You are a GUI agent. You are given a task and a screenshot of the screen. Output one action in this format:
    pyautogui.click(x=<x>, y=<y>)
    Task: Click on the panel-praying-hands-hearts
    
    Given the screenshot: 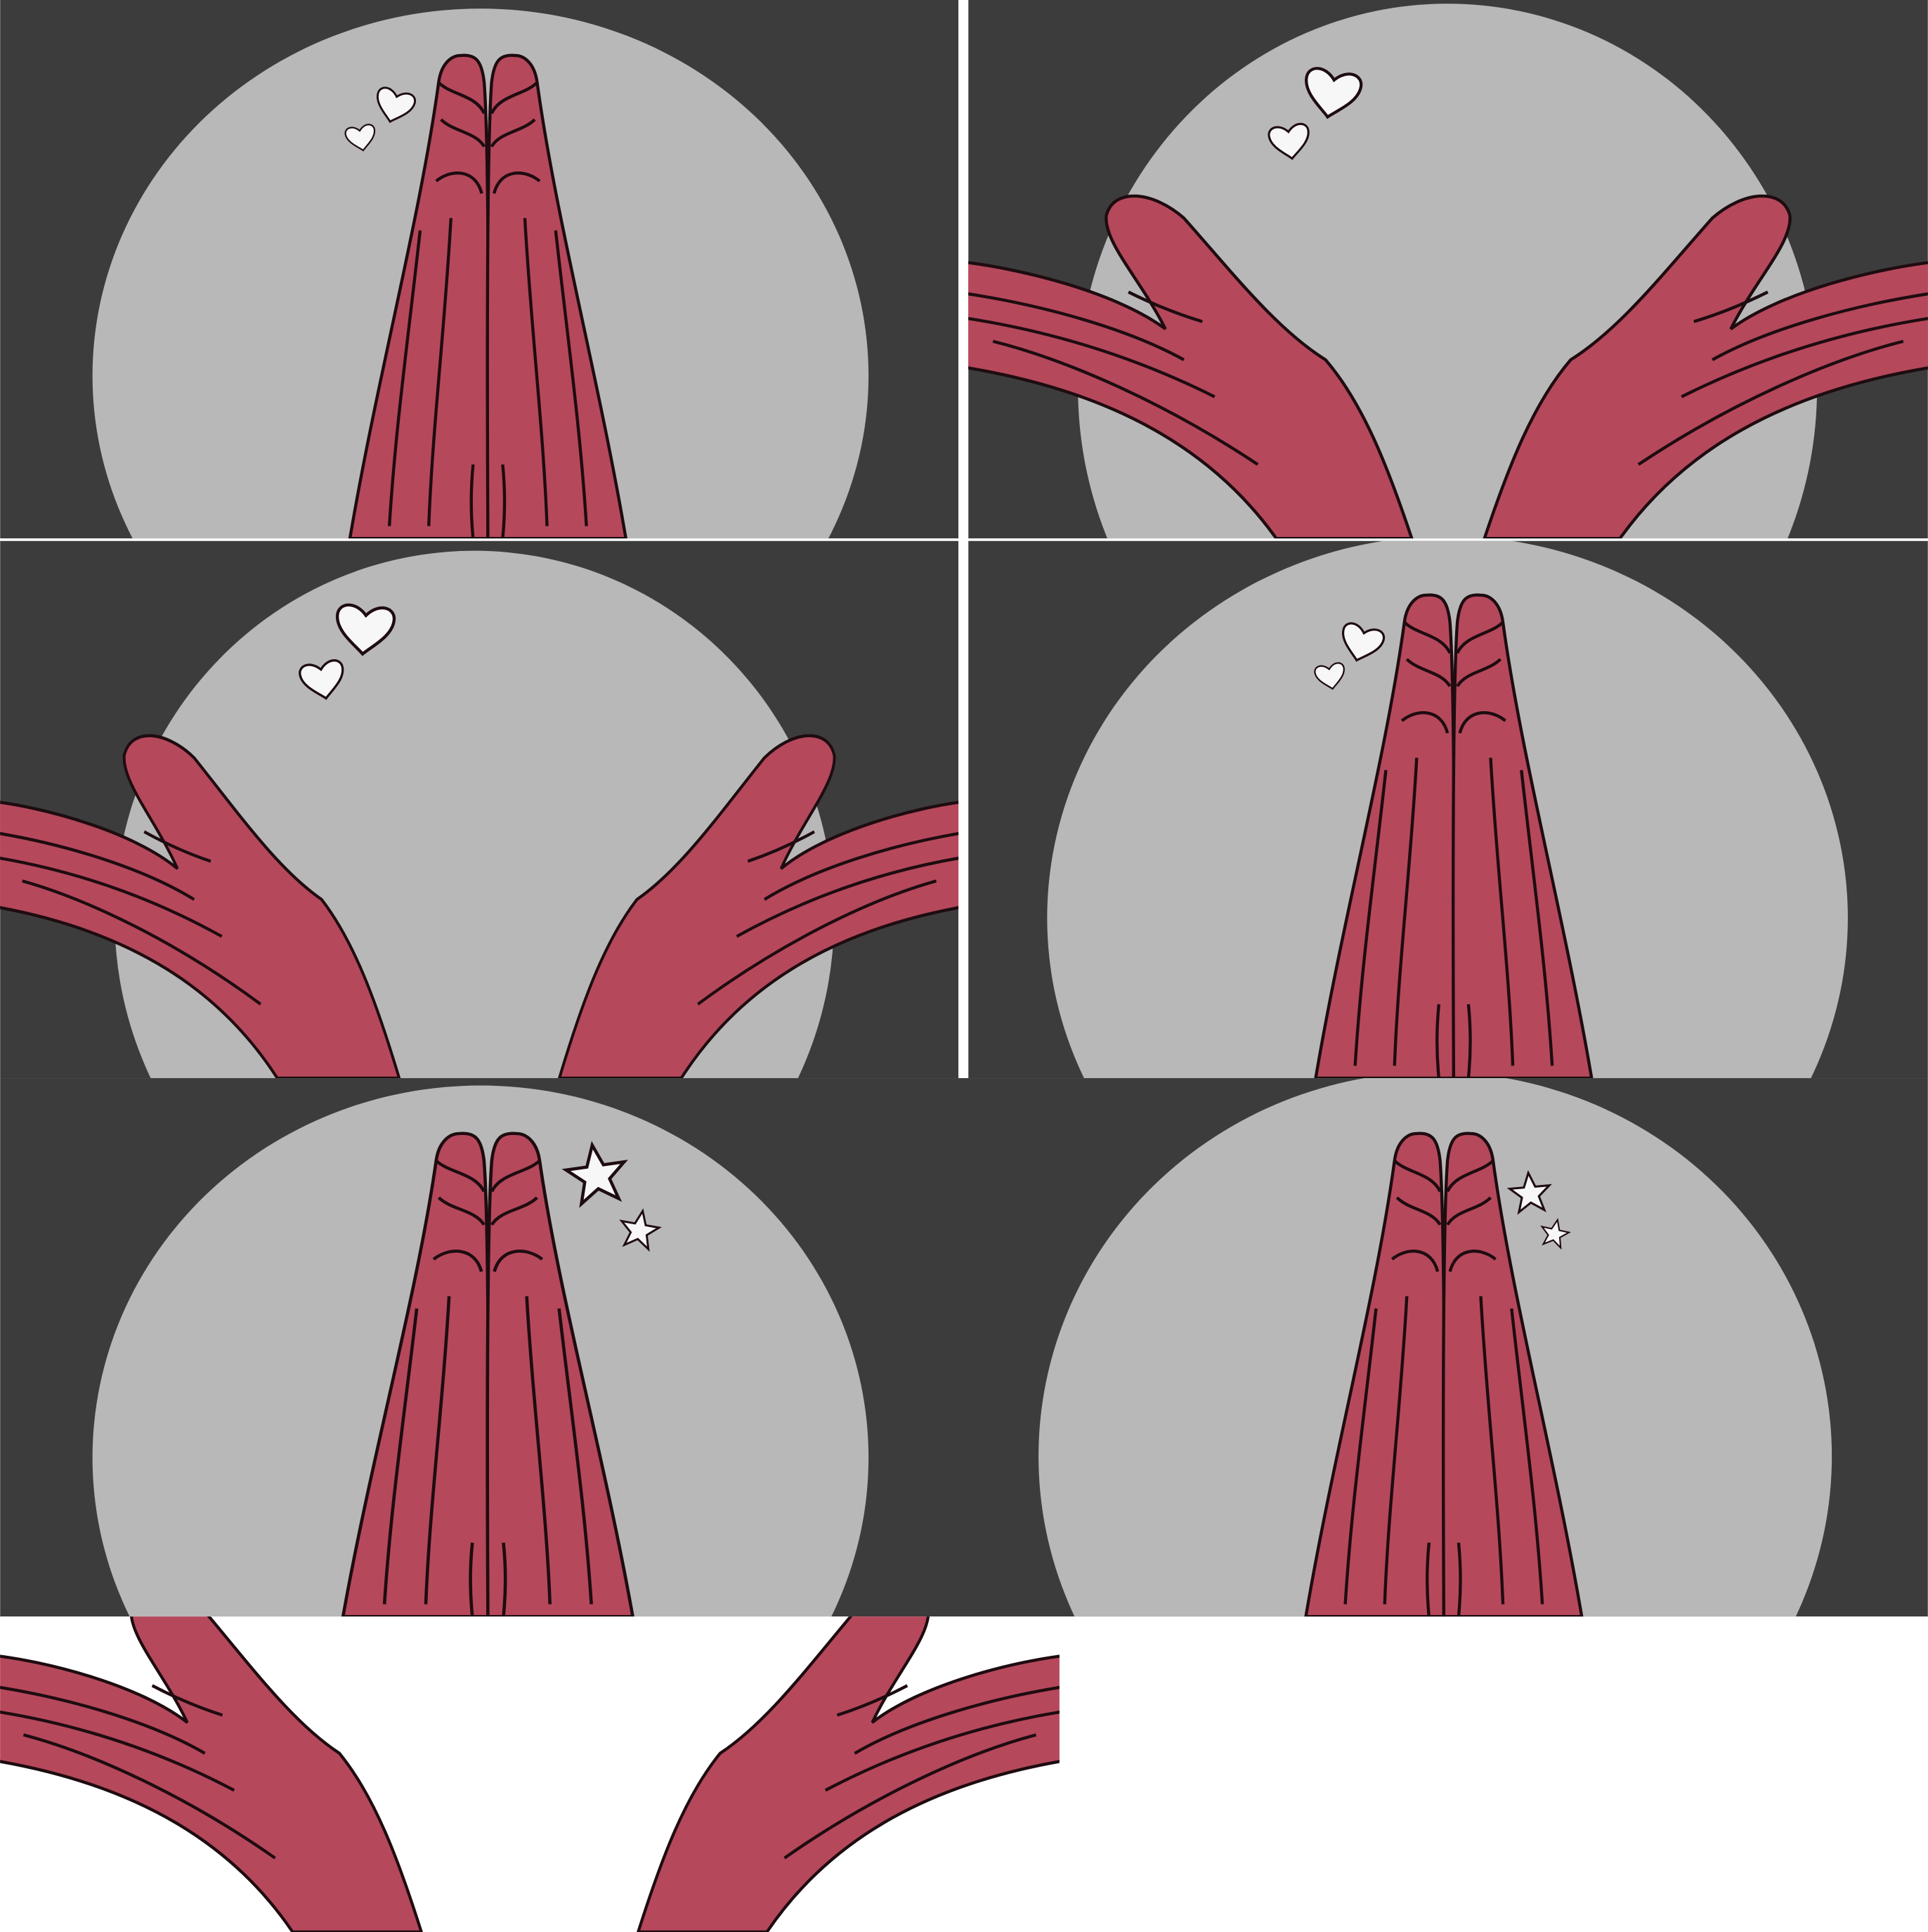 What is the action you would take?
    pyautogui.click(x=479, y=269)
    